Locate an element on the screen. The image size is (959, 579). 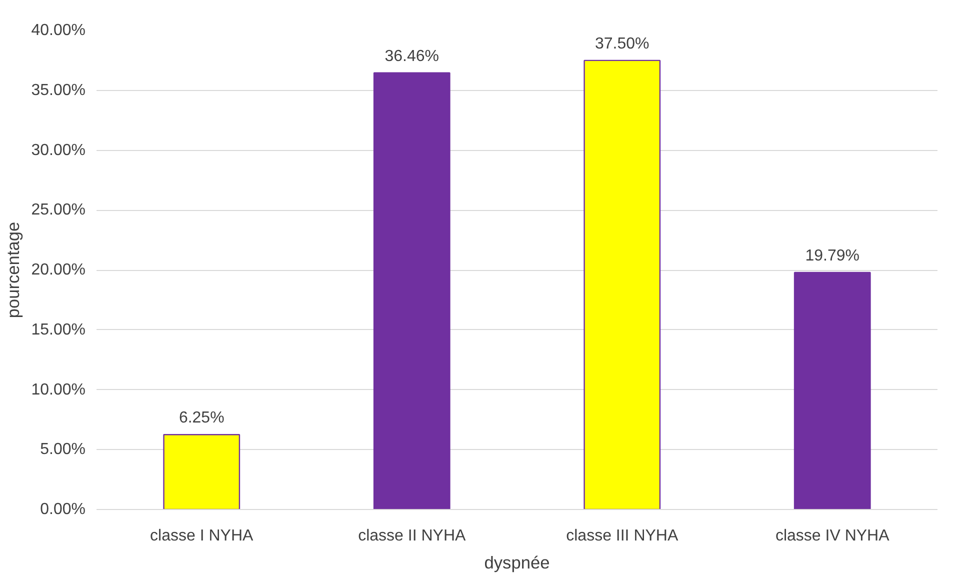
x-axis-title: dyspnée is located at coordinates (517, 562).